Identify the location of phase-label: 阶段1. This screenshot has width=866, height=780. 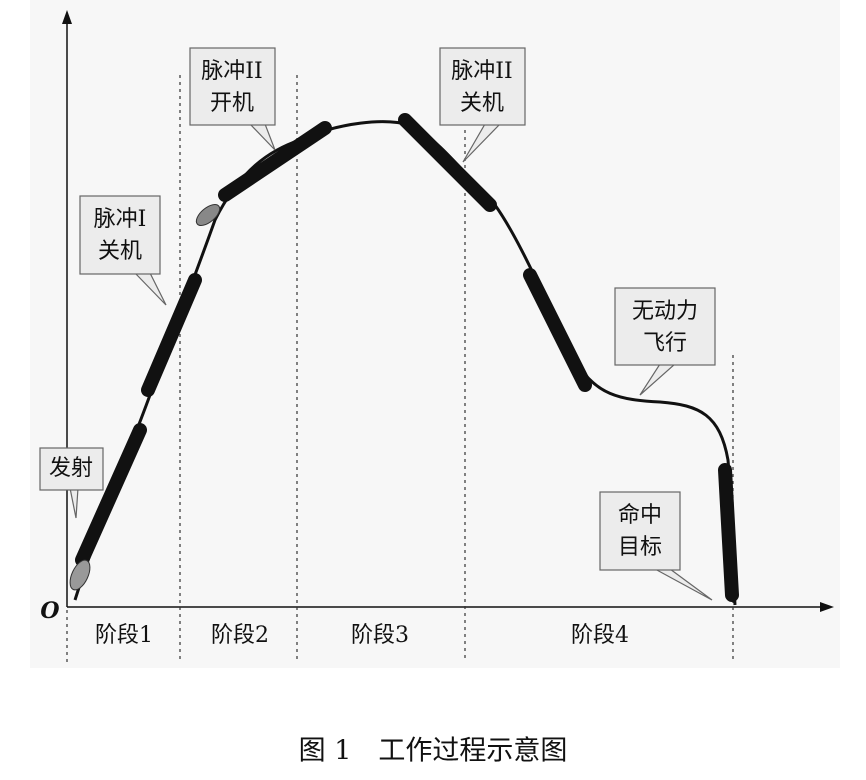
(124, 635).